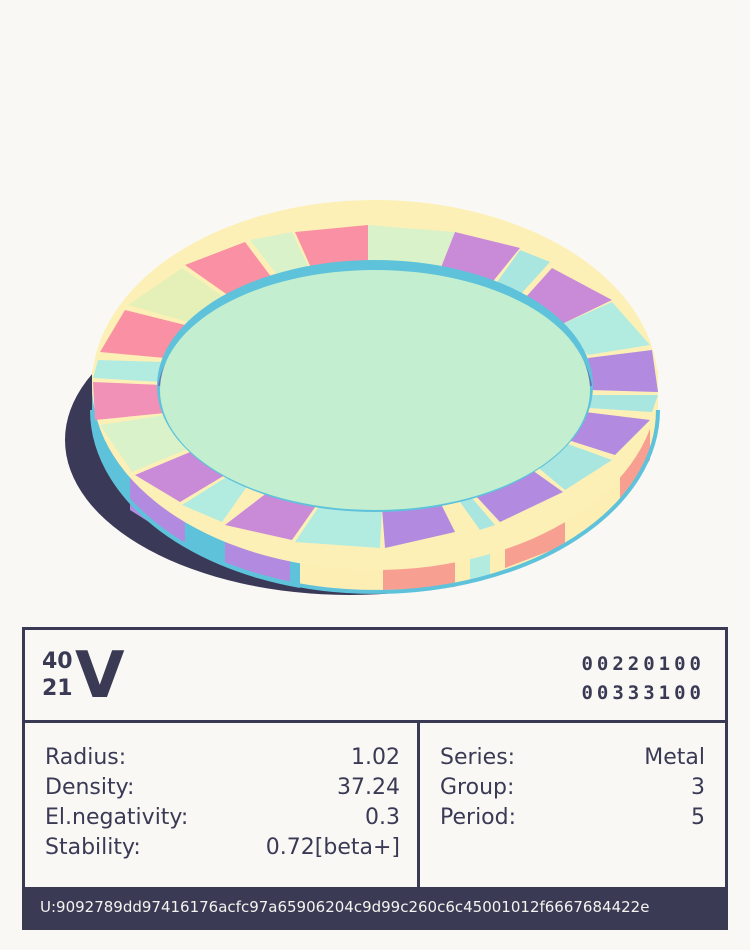  I want to click on stability-value: 0.72[beta+], so click(332, 847).